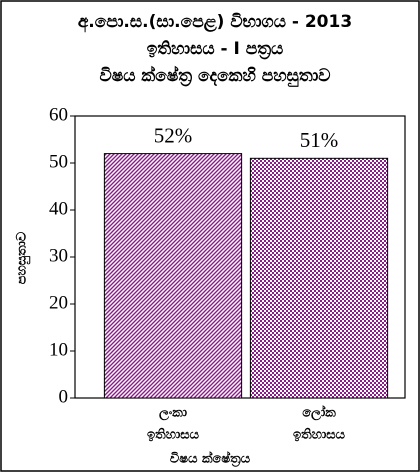 Image resolution: width=420 pixels, height=472 pixels. Describe the element at coordinates (319, 413) in the screenshot. I see `x-tick-label: ලෝක` at that location.